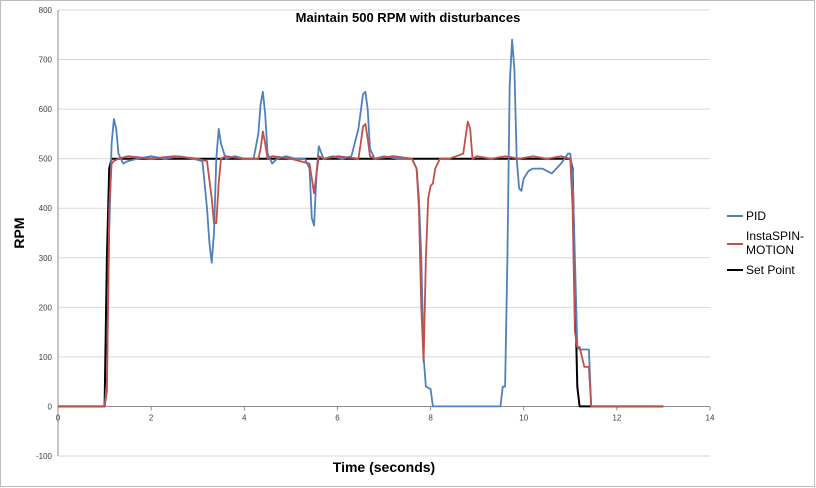  Describe the element at coordinates (19, 232) in the screenshot. I see `y-axis-title: RPM` at that location.